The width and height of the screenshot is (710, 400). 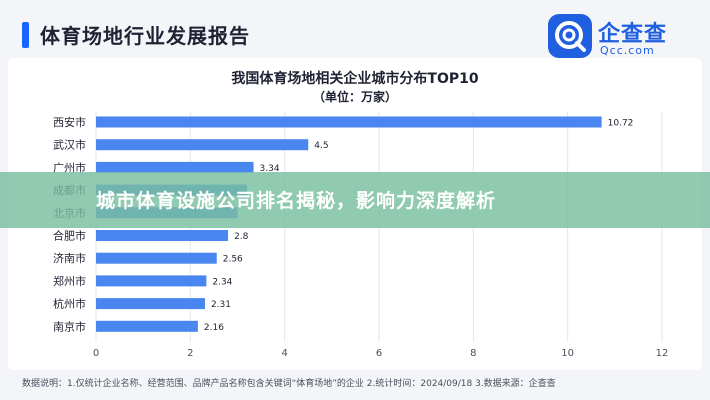 I want to click on logo-name: 企查查, so click(x=633, y=34).